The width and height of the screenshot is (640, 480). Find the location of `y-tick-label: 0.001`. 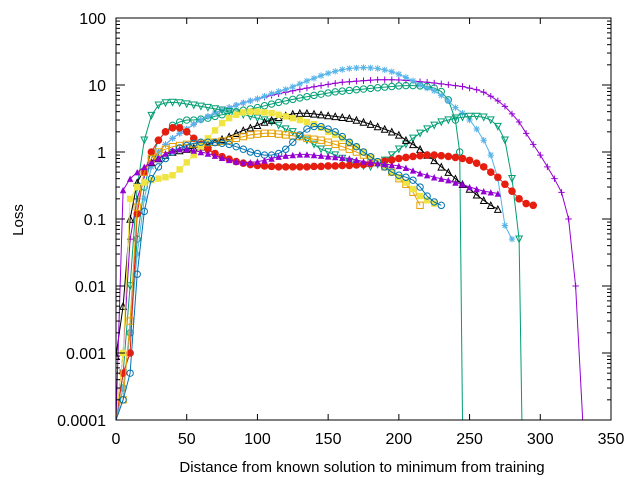

y-tick-label: 0.001 is located at coordinates (86, 354).